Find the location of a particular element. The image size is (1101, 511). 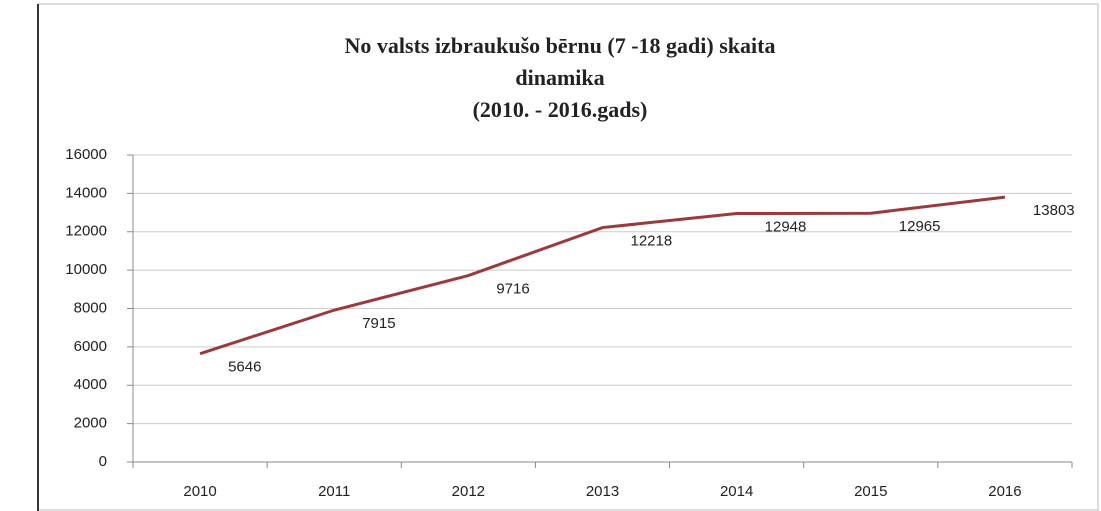

y-tick-label: 2000 is located at coordinates (90, 423).